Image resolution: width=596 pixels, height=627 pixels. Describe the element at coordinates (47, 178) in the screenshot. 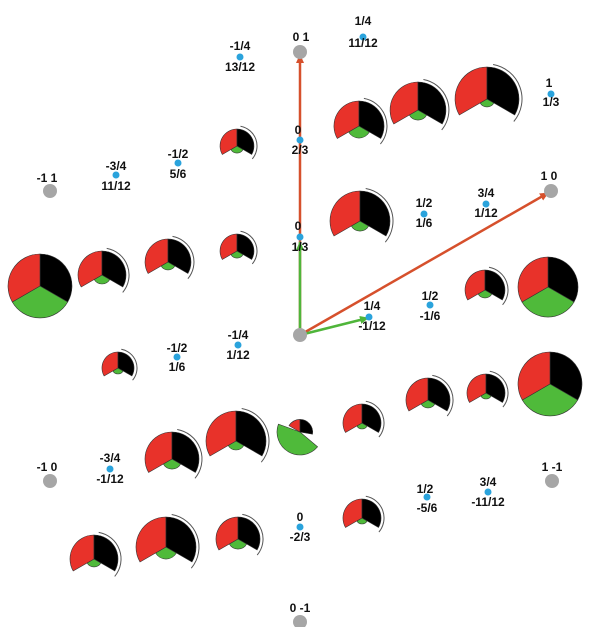

I see `lattice-label: -1 1` at that location.